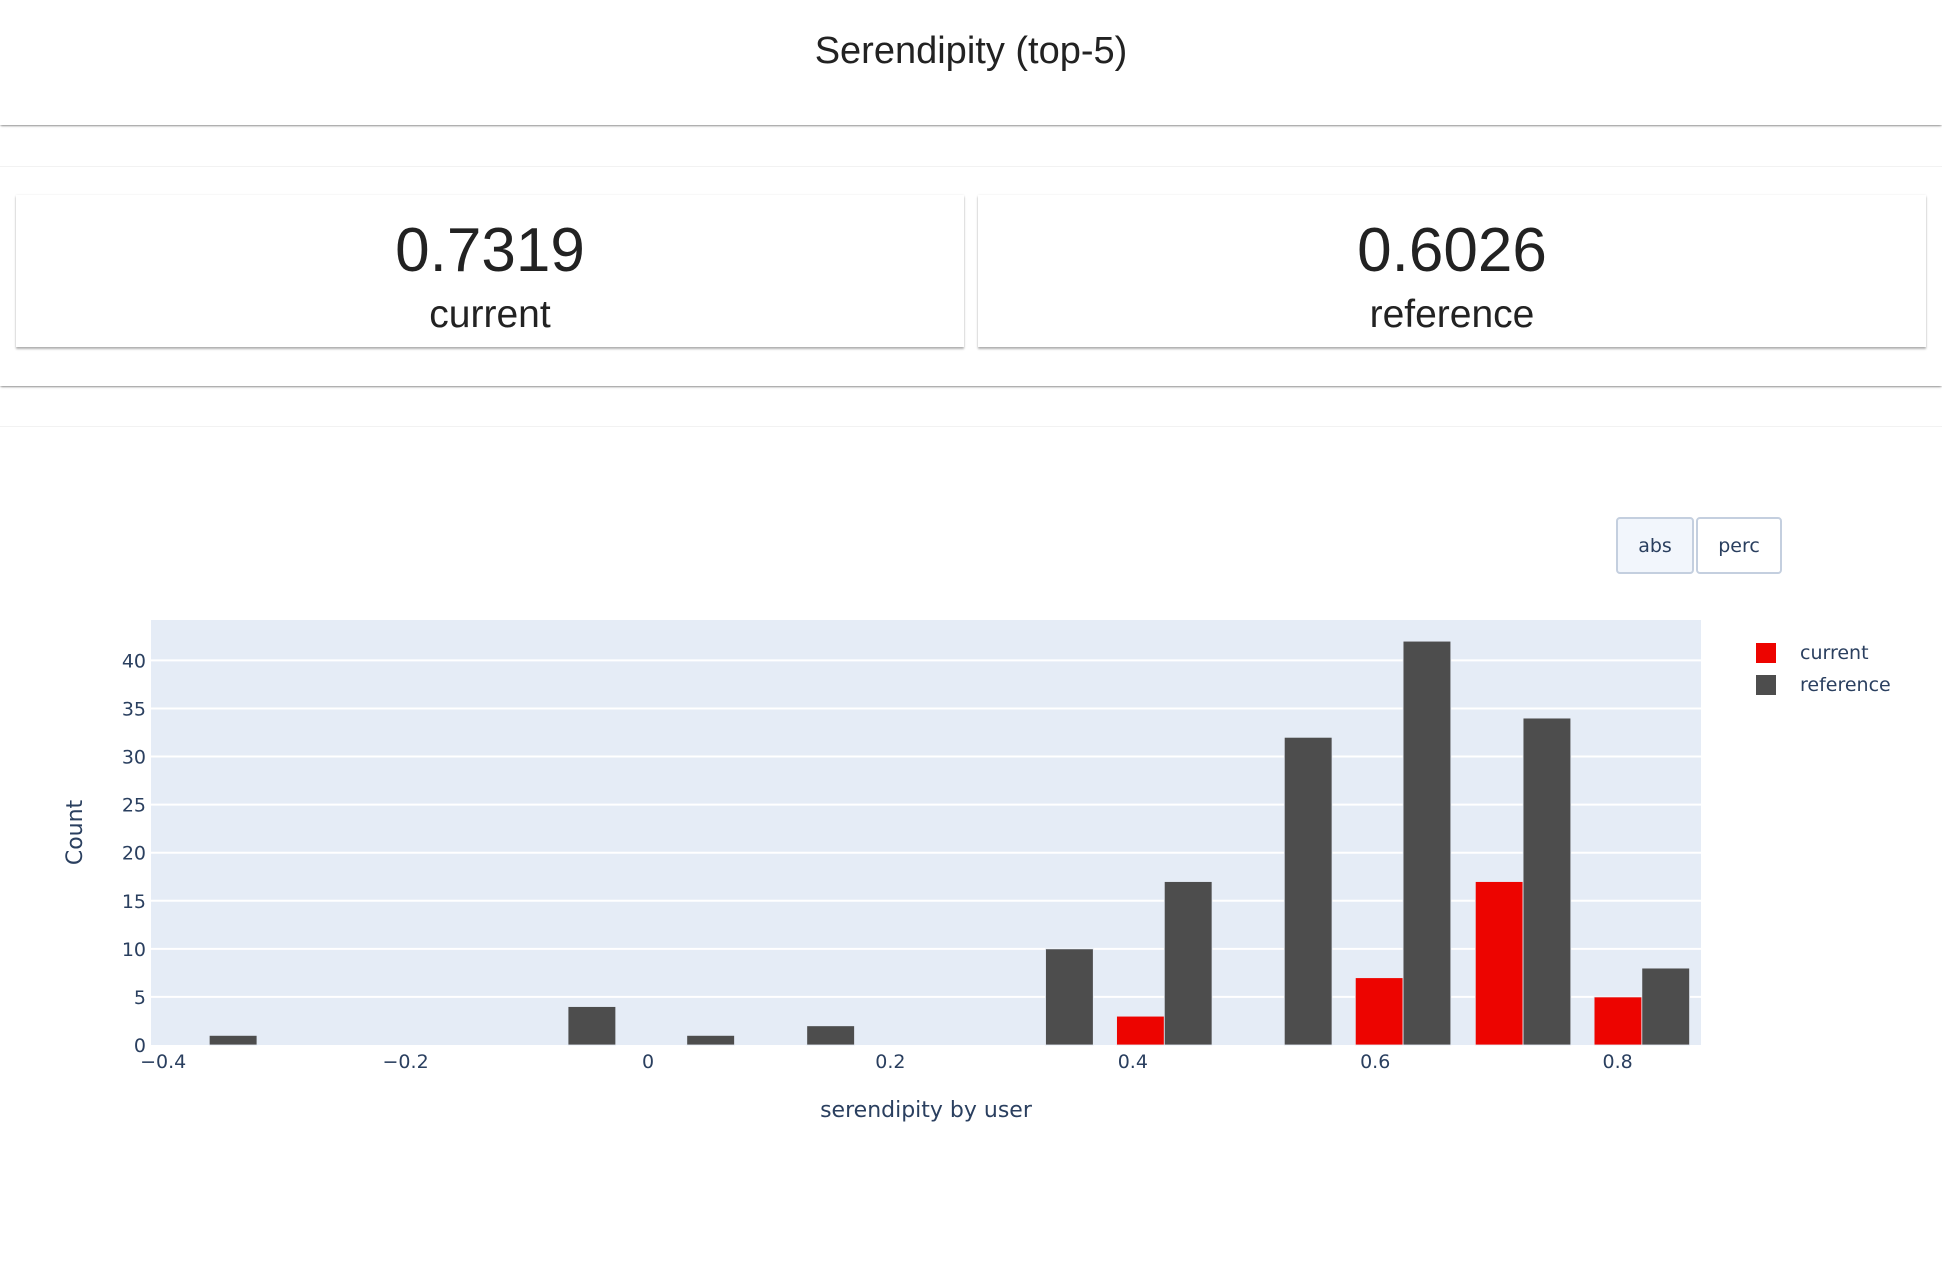 Image resolution: width=1942 pixels, height=1268 pixels. What do you see at coordinates (1617, 1062) in the screenshot?
I see `x-tick-label: 0.8` at bounding box center [1617, 1062].